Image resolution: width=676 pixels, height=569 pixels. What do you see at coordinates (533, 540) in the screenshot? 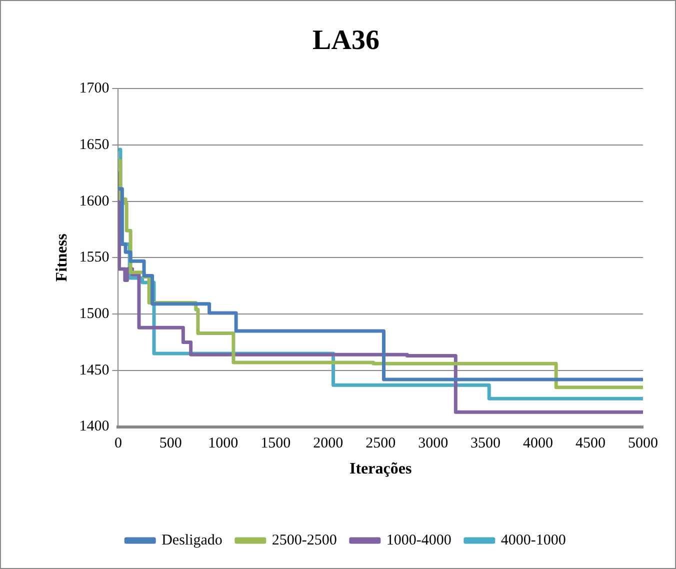
I see `legend-label: 4000-1000` at bounding box center [533, 540].